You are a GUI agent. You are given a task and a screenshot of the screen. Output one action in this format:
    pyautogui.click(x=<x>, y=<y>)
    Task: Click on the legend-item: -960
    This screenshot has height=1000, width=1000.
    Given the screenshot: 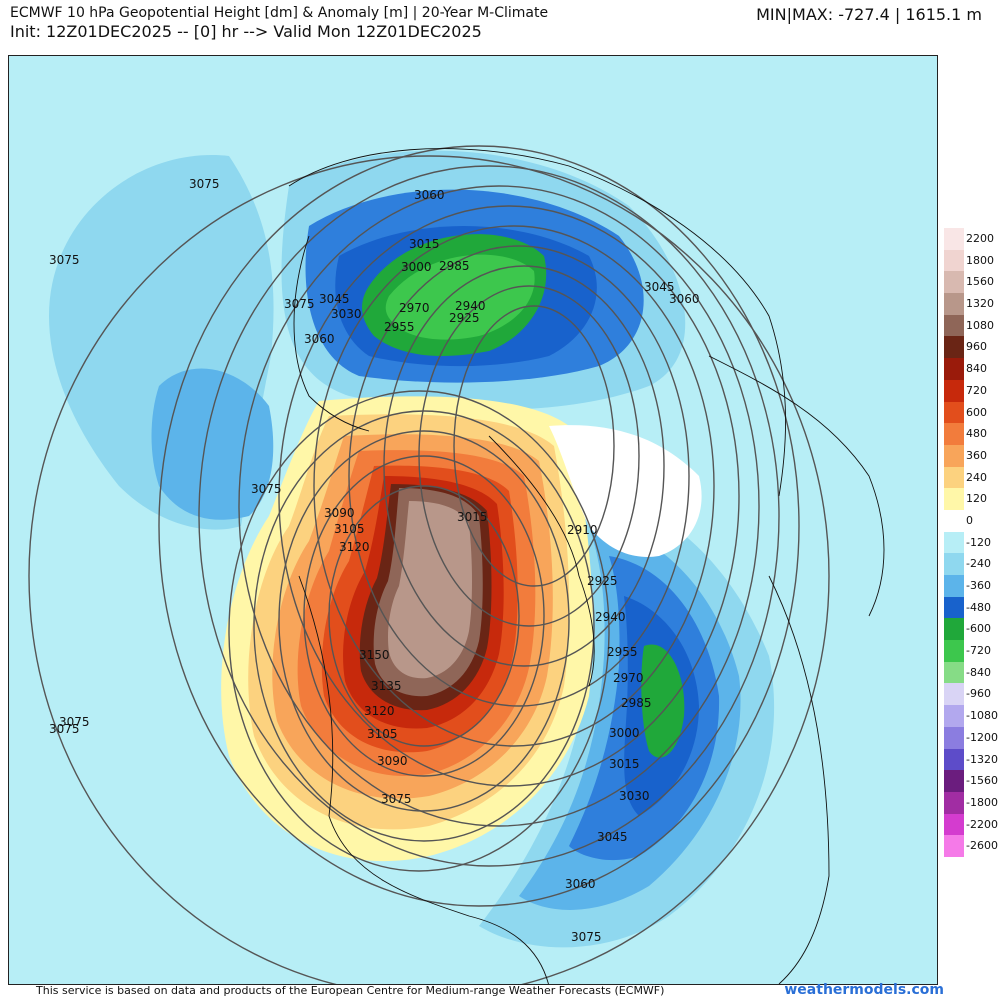 What is the action you would take?
    pyautogui.click(x=972, y=694)
    